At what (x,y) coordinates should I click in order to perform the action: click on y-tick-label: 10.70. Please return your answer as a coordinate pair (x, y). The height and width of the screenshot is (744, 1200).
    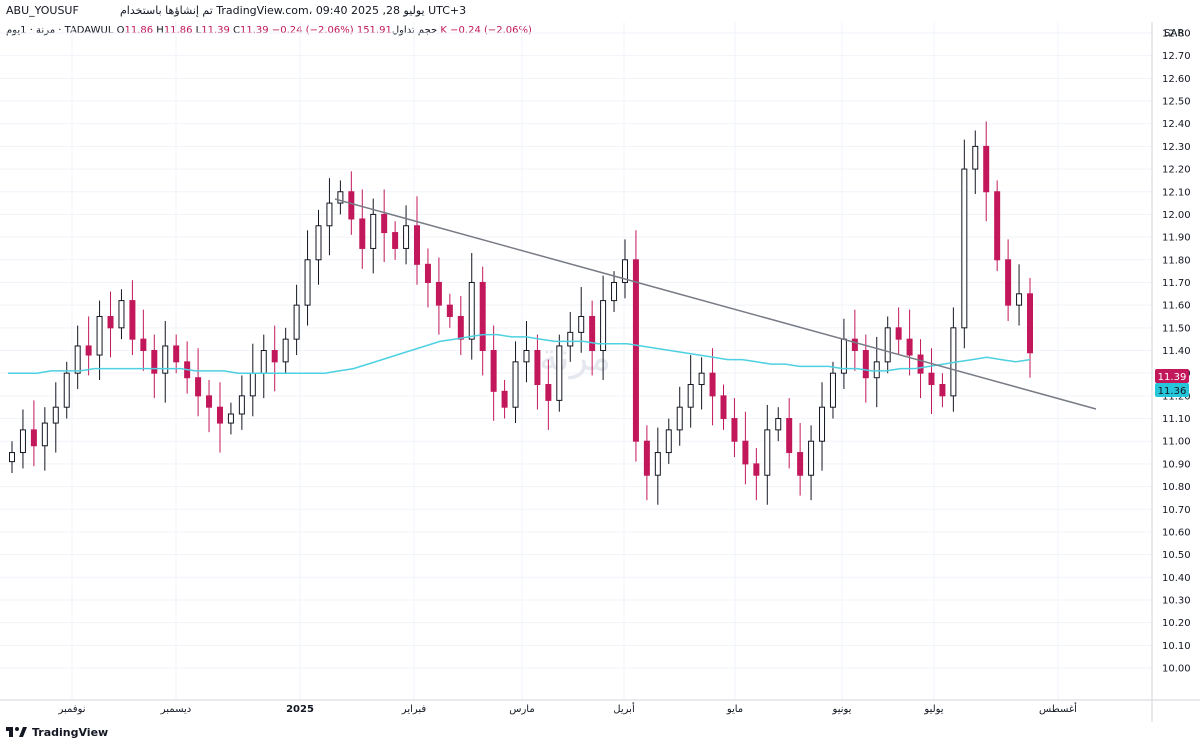
    Looking at the image, I should click on (1176, 510).